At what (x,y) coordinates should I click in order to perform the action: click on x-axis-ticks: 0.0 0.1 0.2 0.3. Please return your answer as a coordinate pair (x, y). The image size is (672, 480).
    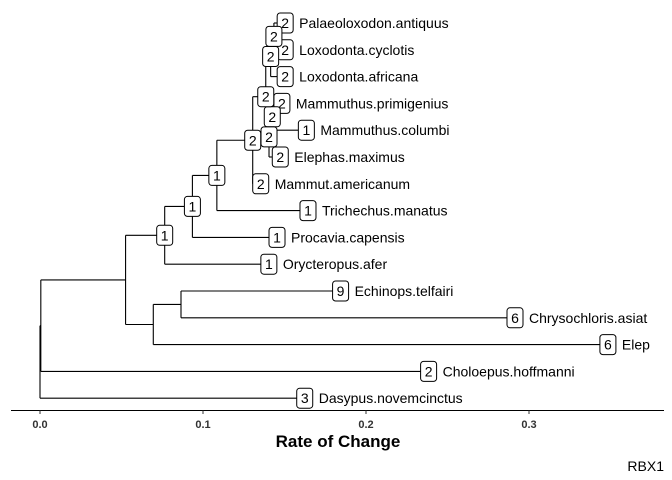
    Looking at the image, I should click on (284, 420).